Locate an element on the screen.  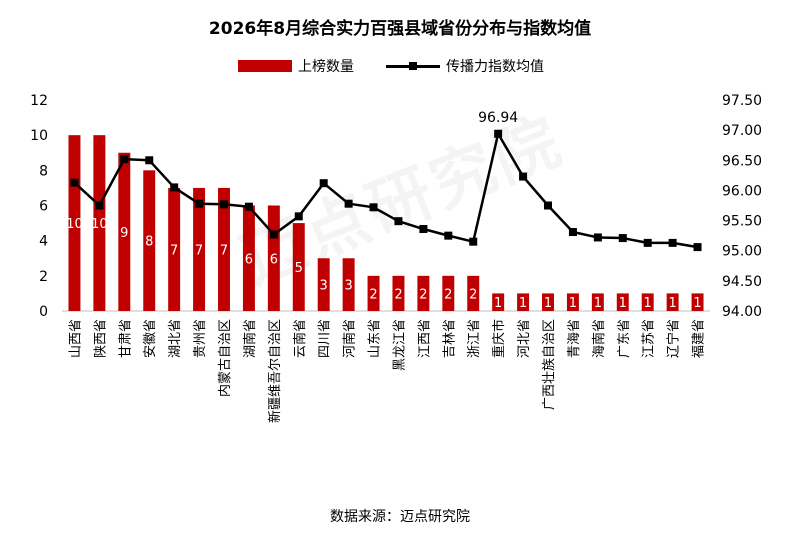
legend-label-bar: 上榜数量 is located at coordinates (326, 67).